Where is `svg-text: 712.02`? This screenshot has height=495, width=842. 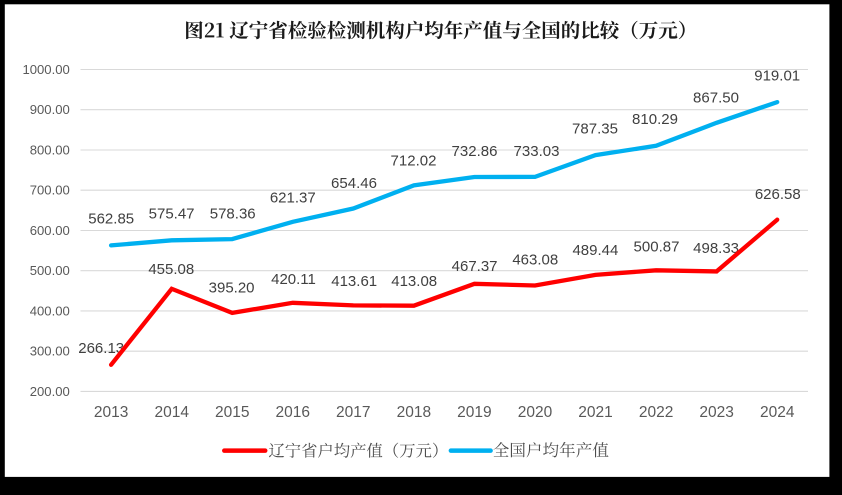 svg-text: 712.02 is located at coordinates (414, 160).